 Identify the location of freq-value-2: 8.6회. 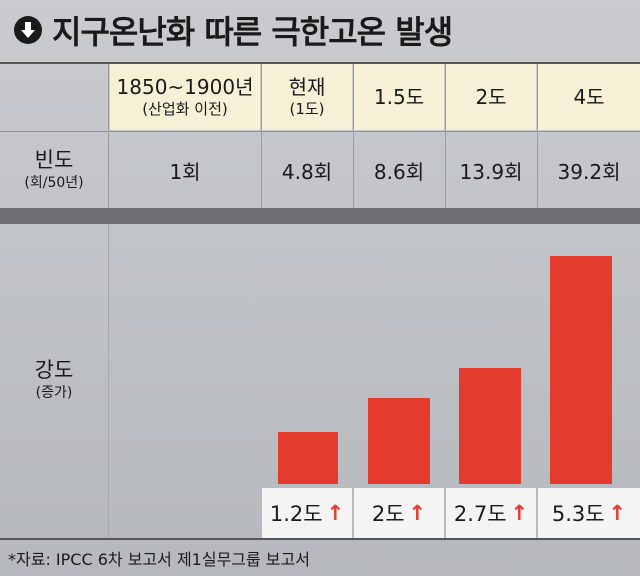
(399, 171).